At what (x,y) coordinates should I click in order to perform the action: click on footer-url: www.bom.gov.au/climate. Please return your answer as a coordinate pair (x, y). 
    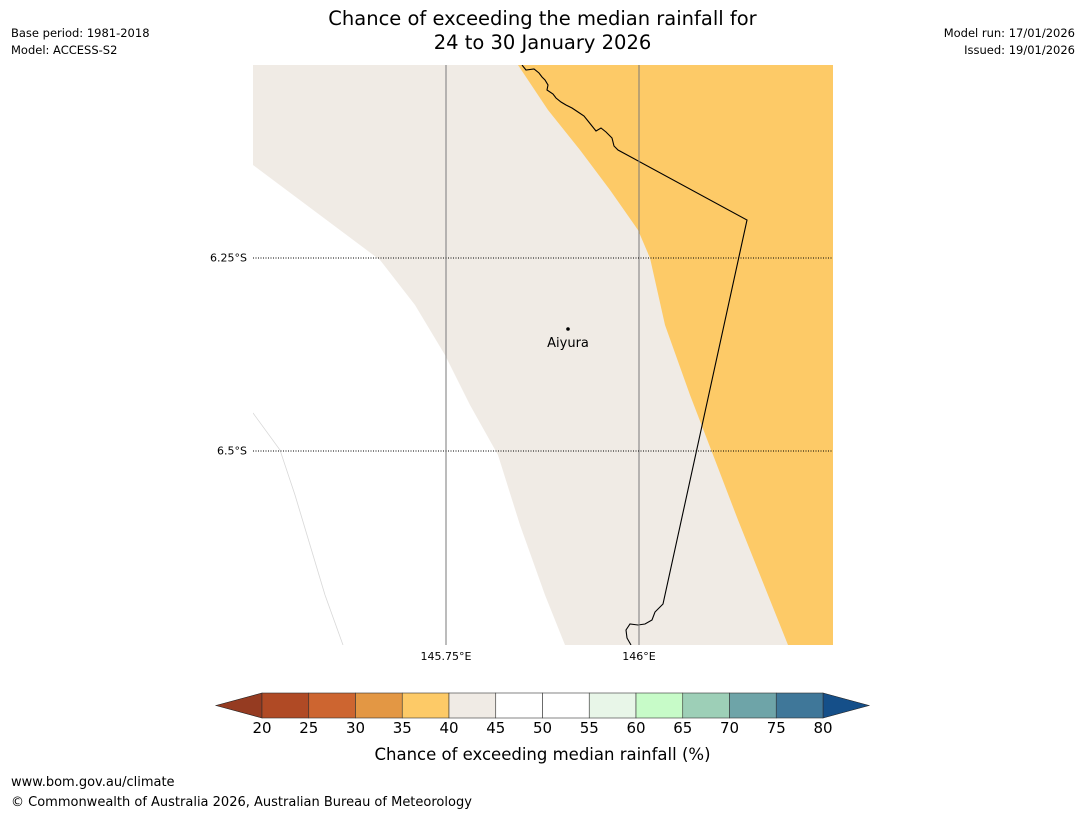
    Looking at the image, I should click on (93, 782).